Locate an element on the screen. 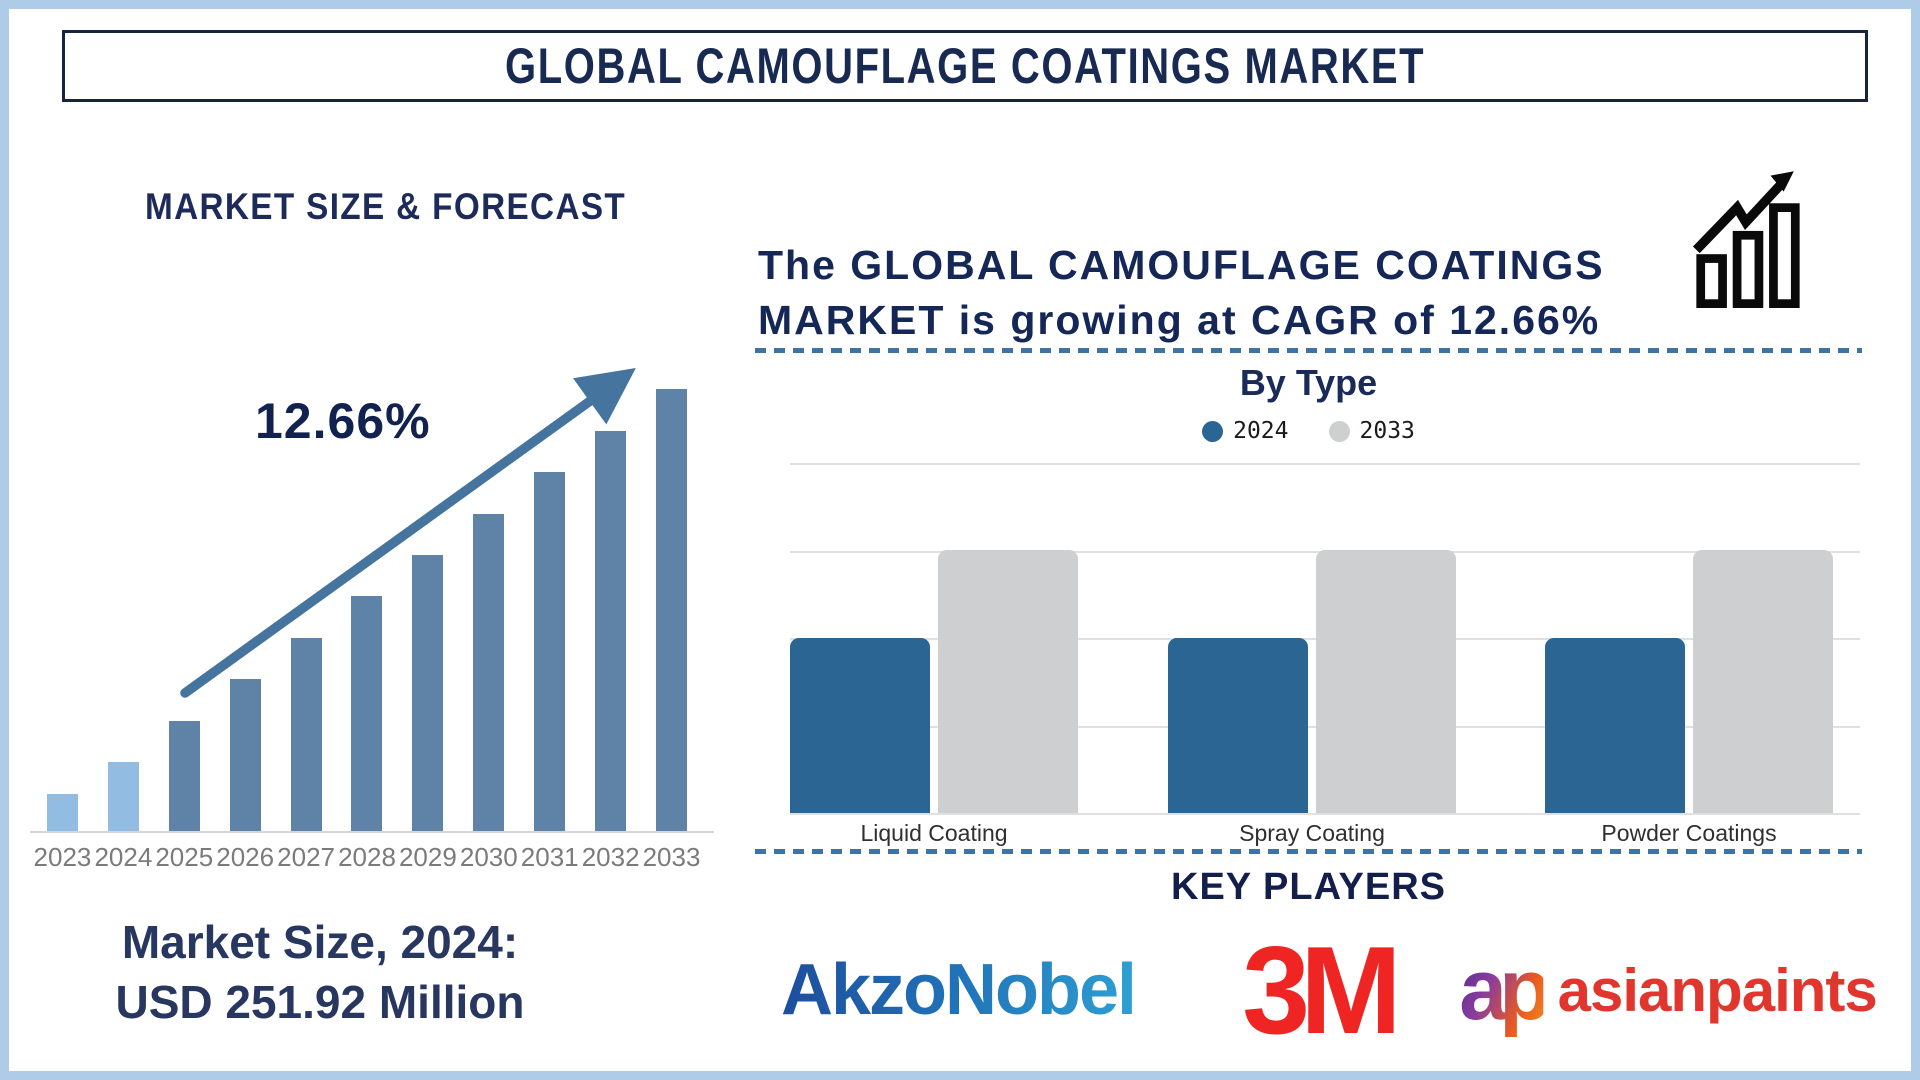 The width and height of the screenshot is (1920, 1080). title-box: GLOBAL CAMOUFLAGE COATINGS MARKET is located at coordinates (965, 66).